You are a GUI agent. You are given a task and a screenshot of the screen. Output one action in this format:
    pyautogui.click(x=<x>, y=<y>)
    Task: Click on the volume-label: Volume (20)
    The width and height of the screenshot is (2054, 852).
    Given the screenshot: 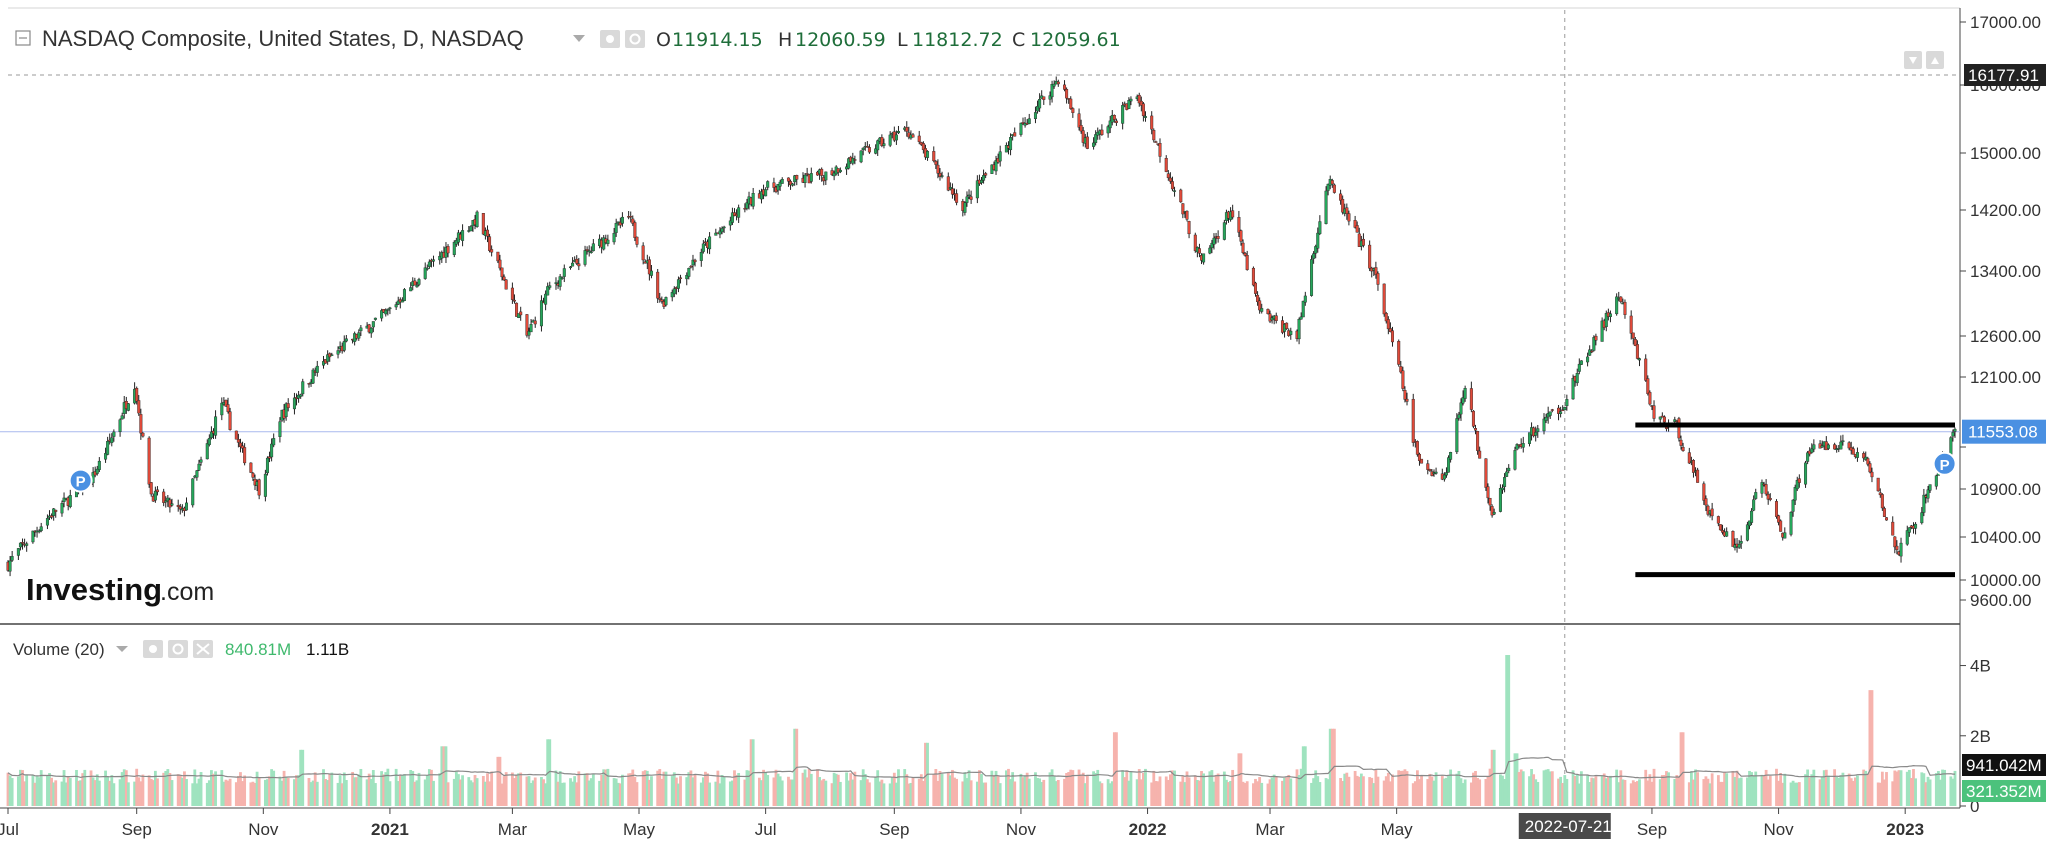 What is the action you would take?
    pyautogui.click(x=59, y=649)
    